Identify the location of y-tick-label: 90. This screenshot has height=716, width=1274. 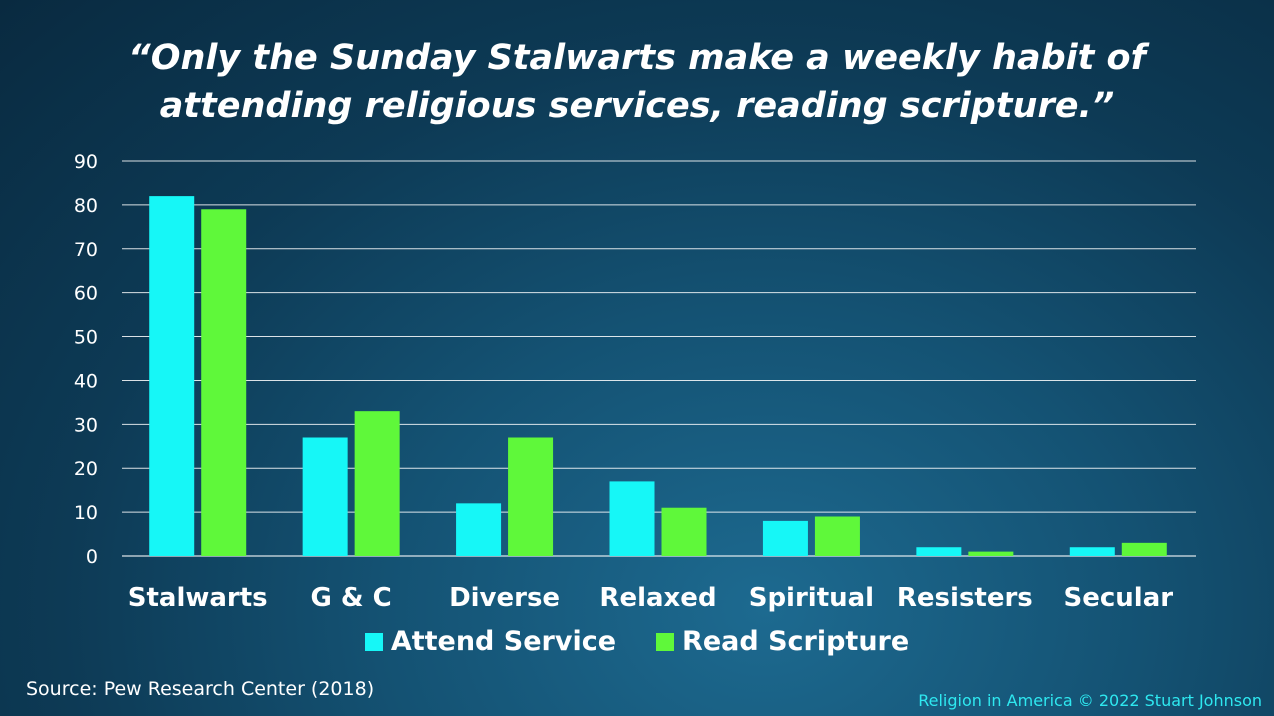
(86, 162).